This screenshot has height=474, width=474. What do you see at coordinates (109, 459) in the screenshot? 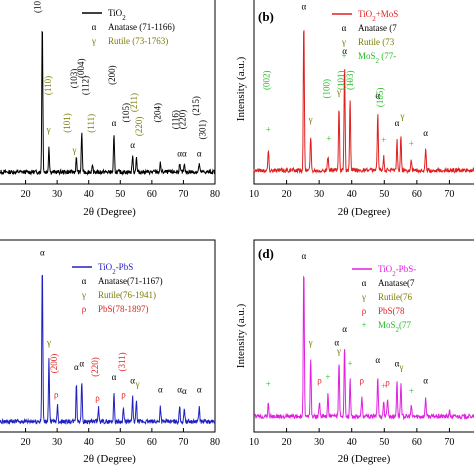
I see `x-axis-title: 2θ (Degree)` at bounding box center [109, 459].